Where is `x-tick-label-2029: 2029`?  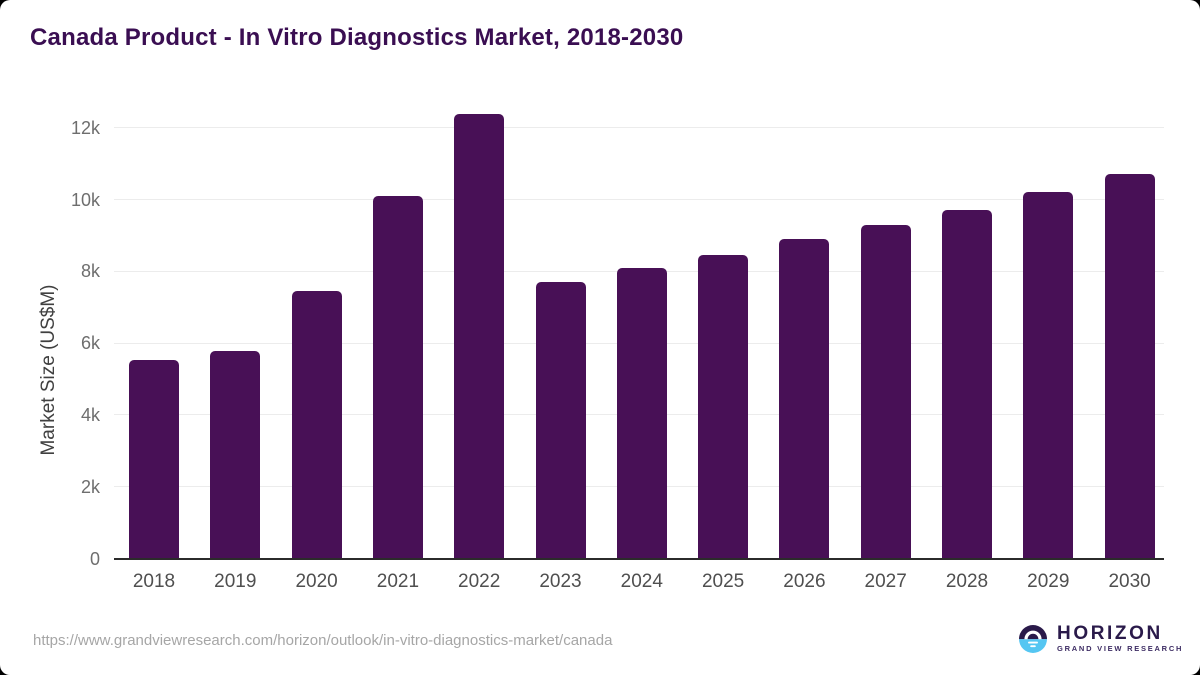 x-tick-label-2029: 2029 is located at coordinates (1048, 581).